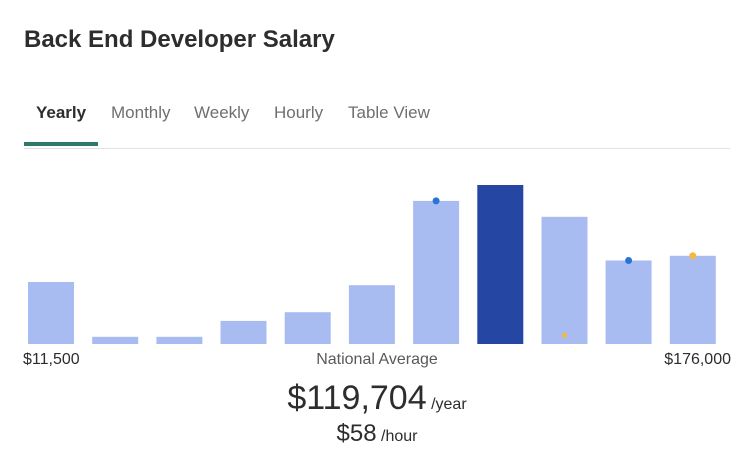 This screenshot has width=754, height=463. What do you see at coordinates (389, 112) in the screenshot?
I see `tab-table-view: Table View` at bounding box center [389, 112].